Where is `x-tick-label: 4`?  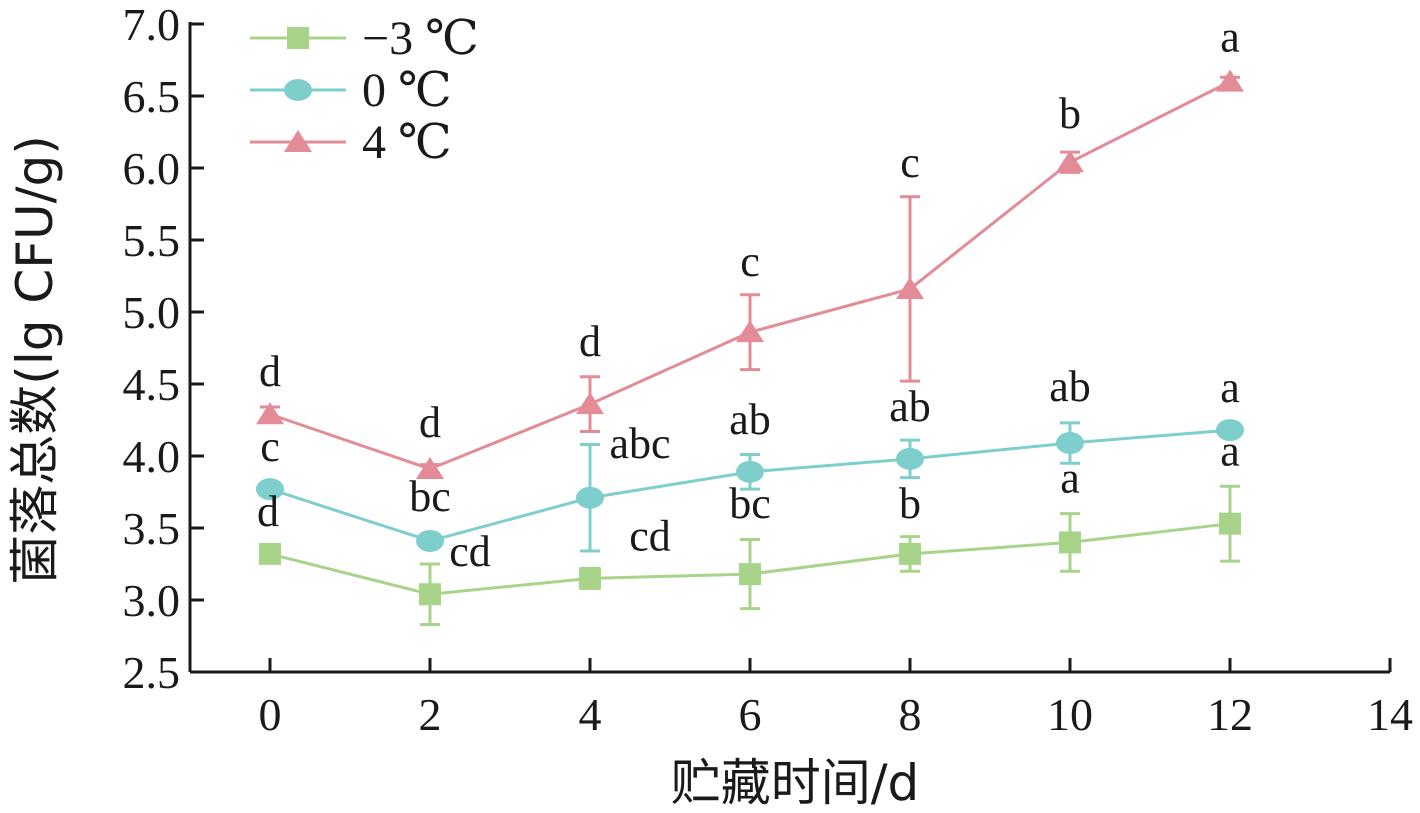 x-tick-label: 4 is located at coordinates (590, 714).